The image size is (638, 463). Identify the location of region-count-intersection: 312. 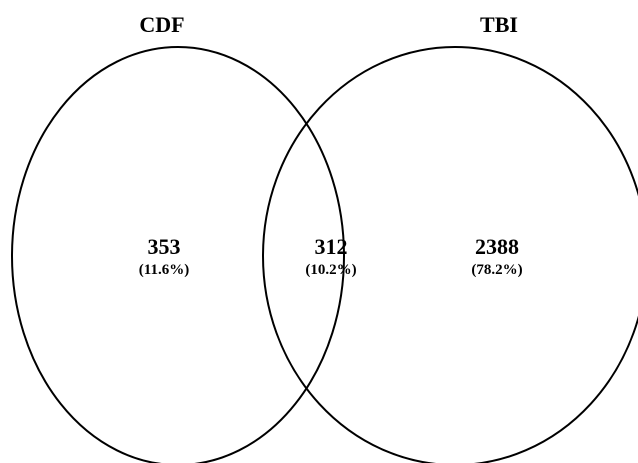
(331, 246).